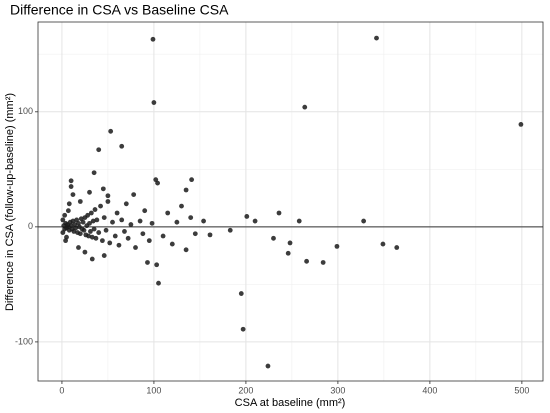 The image size is (550, 413). I want to click on y-tick-label: 100, so click(25, 111).